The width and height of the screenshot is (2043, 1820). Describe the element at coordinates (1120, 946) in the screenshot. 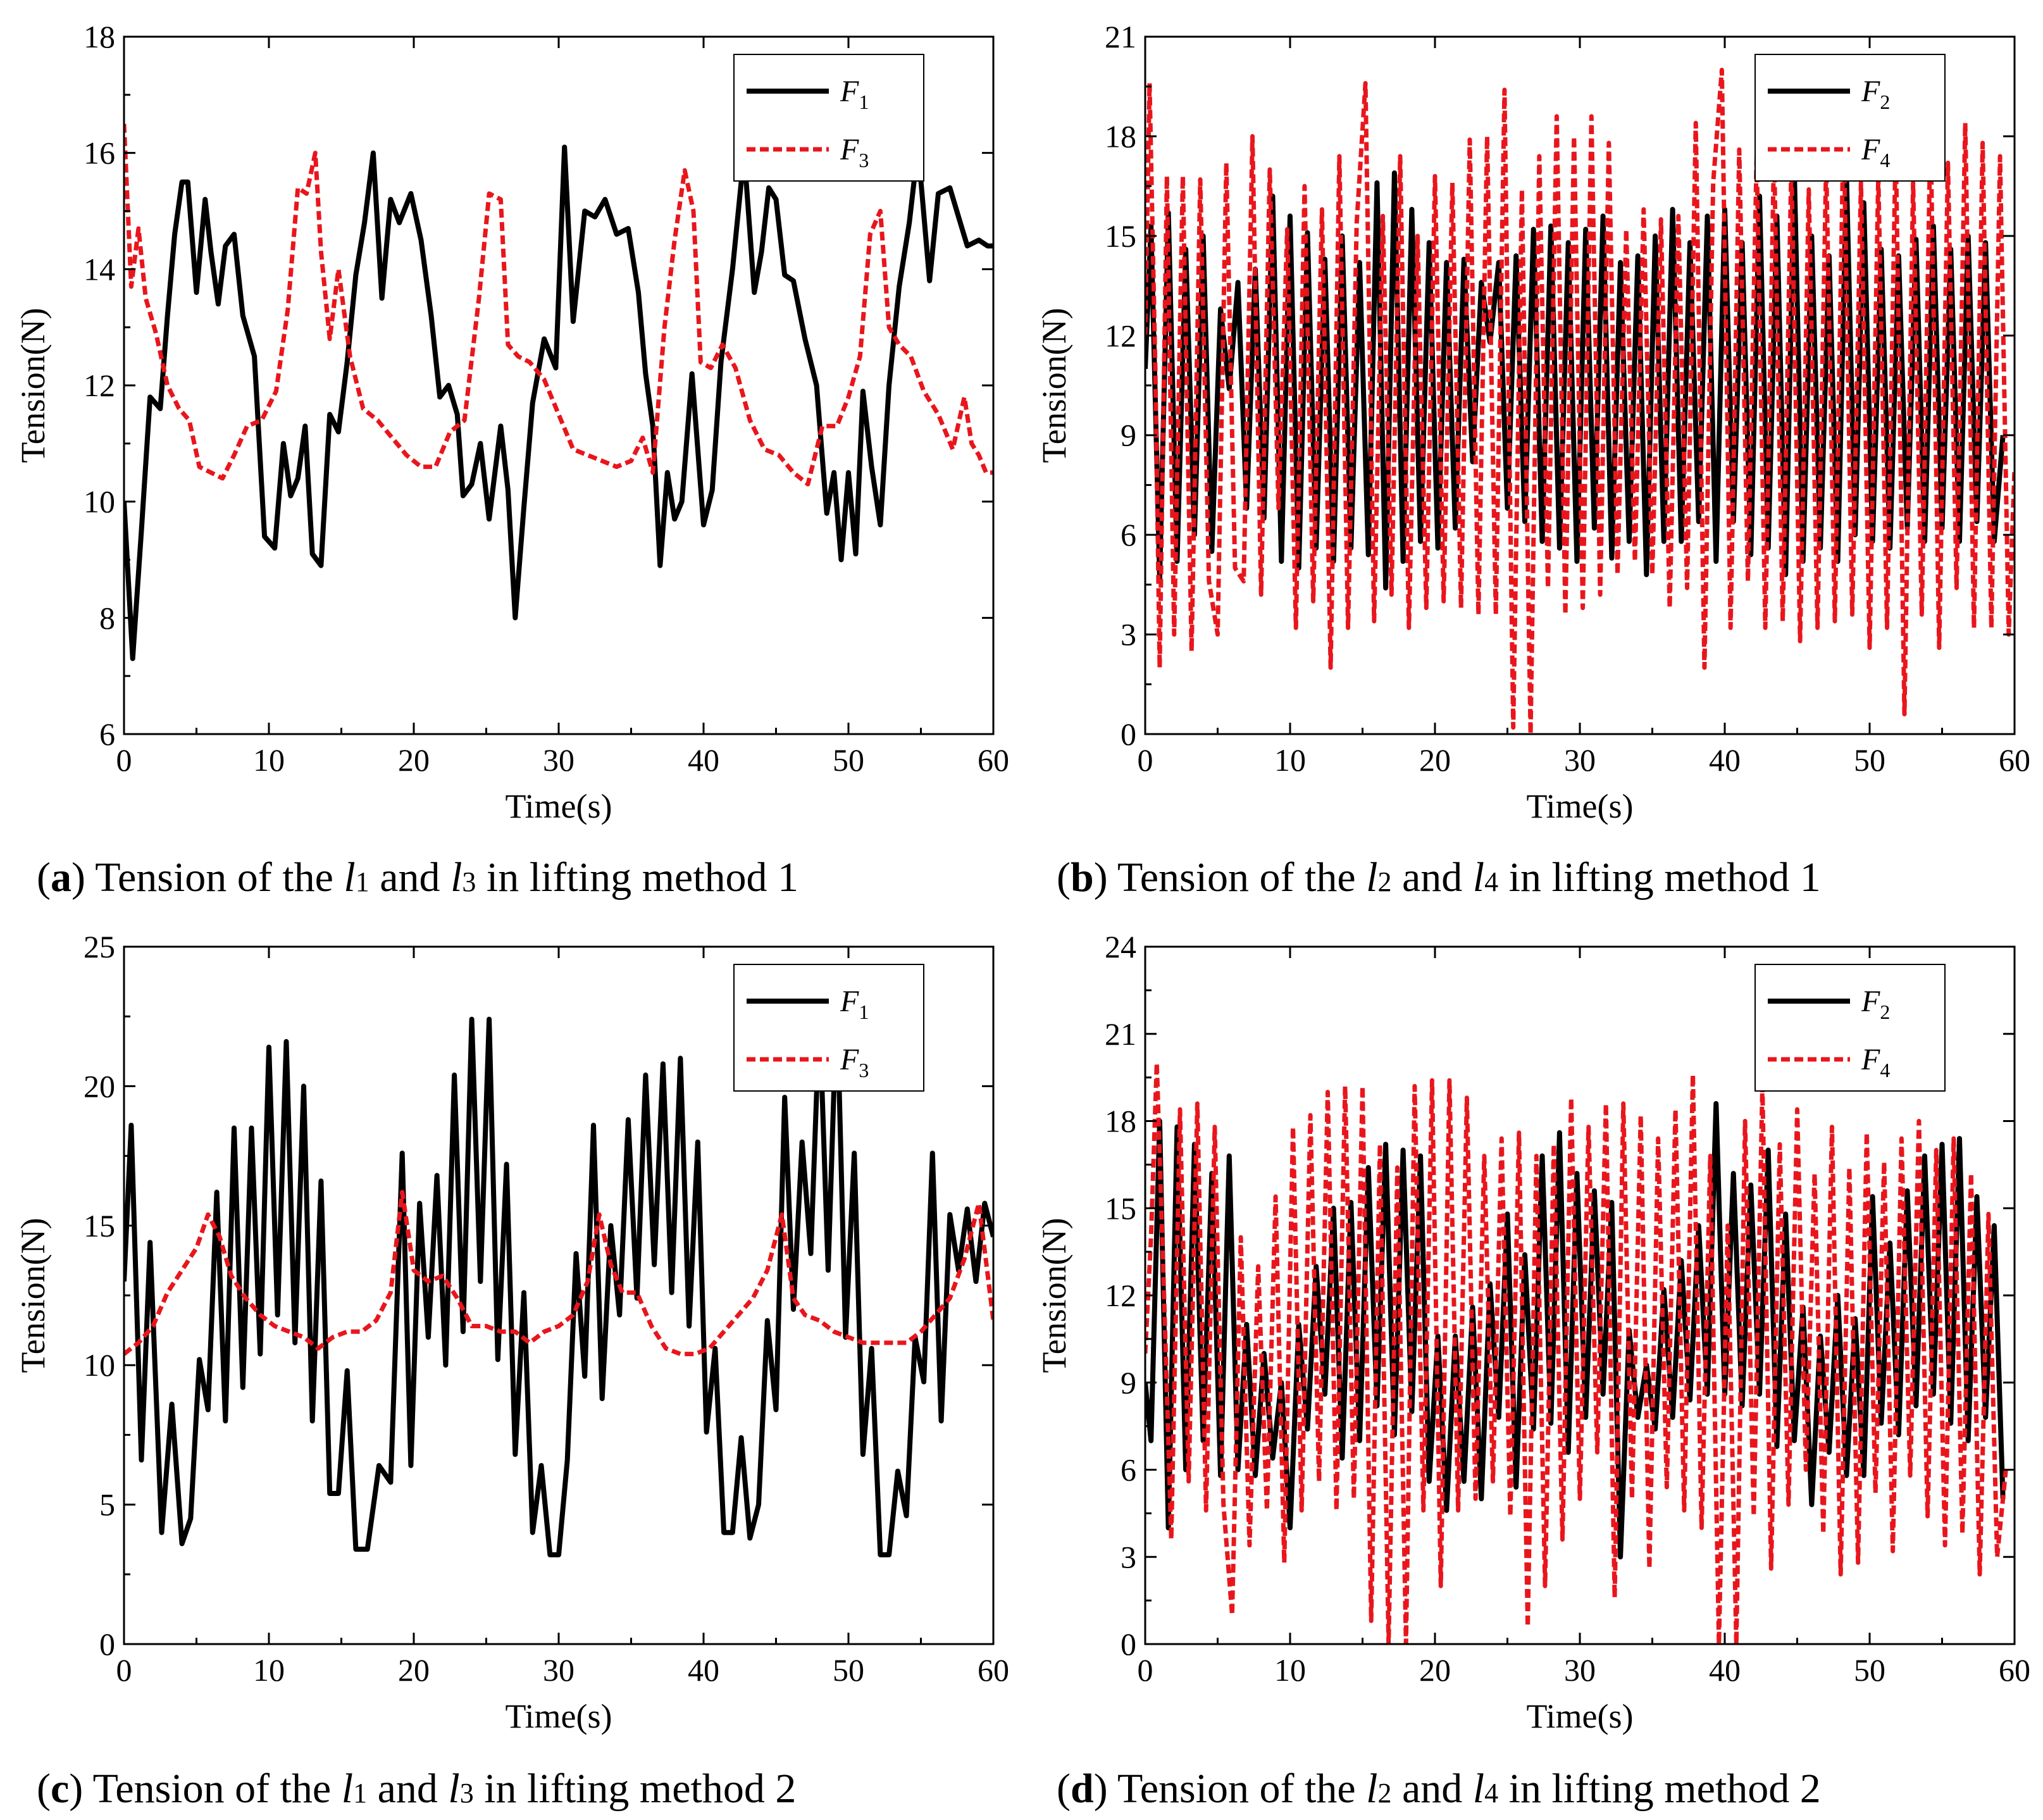

I see `y-tick-label: 24` at that location.